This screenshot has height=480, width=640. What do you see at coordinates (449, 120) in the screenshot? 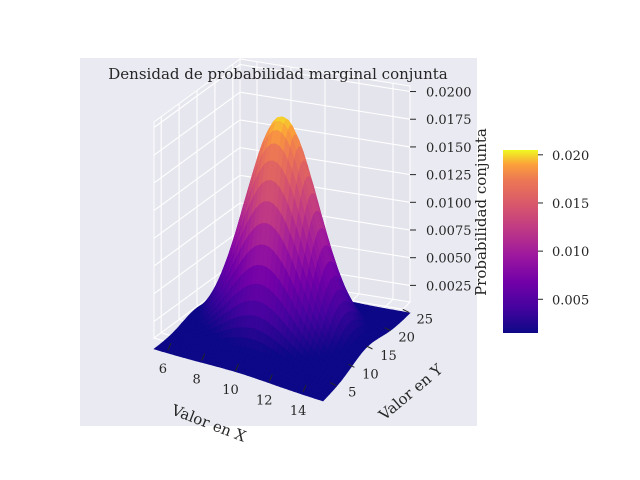
I see `z-tick-label: 0.0175` at bounding box center [449, 120].